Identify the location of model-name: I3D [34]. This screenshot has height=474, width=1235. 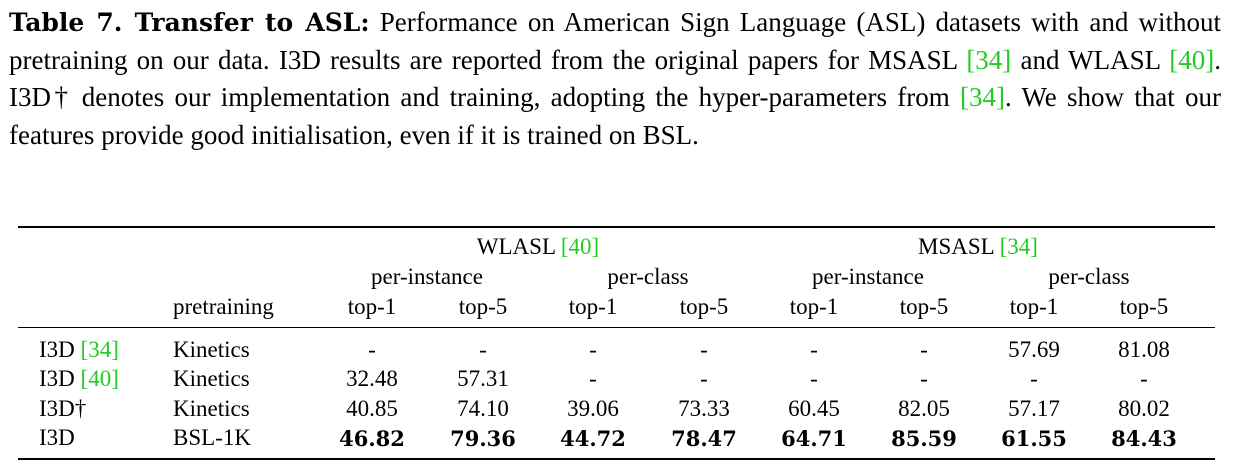
(79, 349).